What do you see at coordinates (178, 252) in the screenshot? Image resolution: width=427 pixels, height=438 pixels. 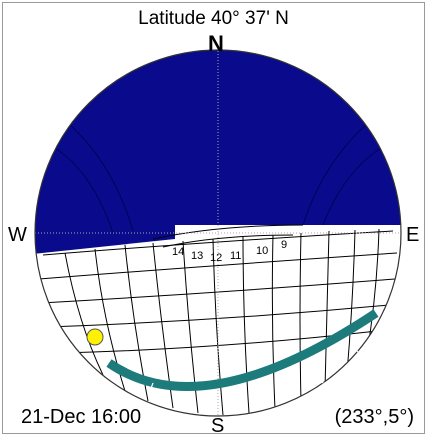 I see `hour-label: 14` at bounding box center [178, 252].